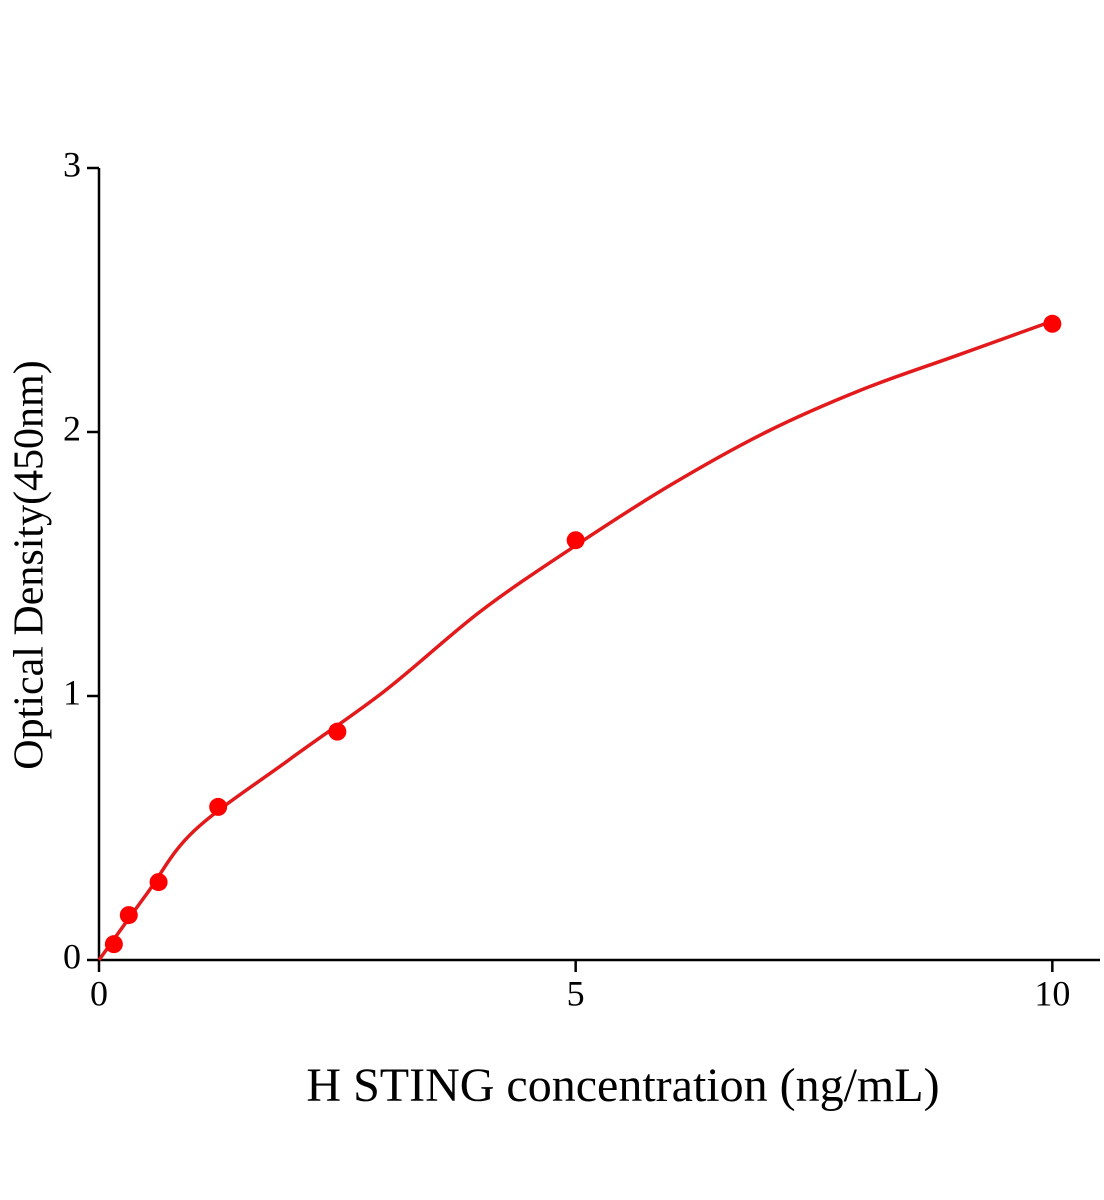  Describe the element at coordinates (72, 692) in the screenshot. I see `y-tick-label: 1` at that location.